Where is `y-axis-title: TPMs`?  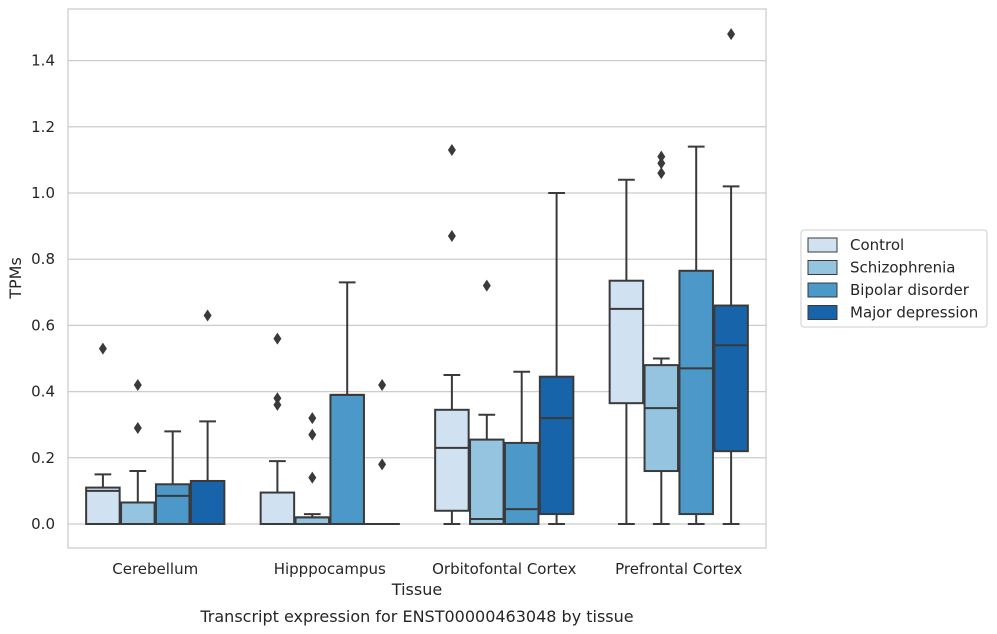
y-axis-title: TPMs is located at coordinates (15, 278).